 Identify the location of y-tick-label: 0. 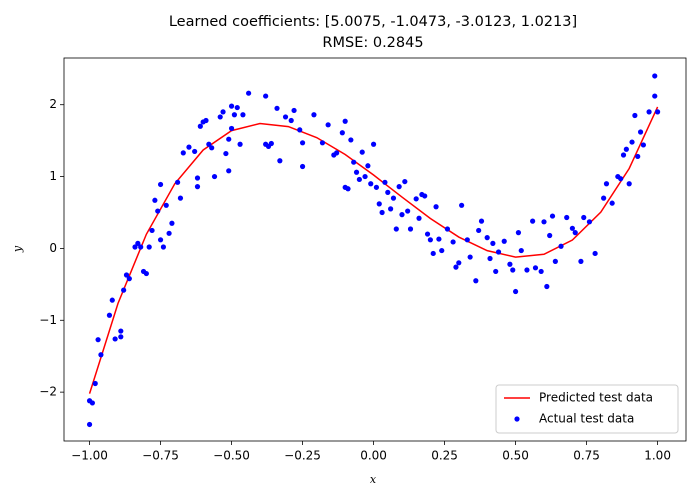
(53, 248).